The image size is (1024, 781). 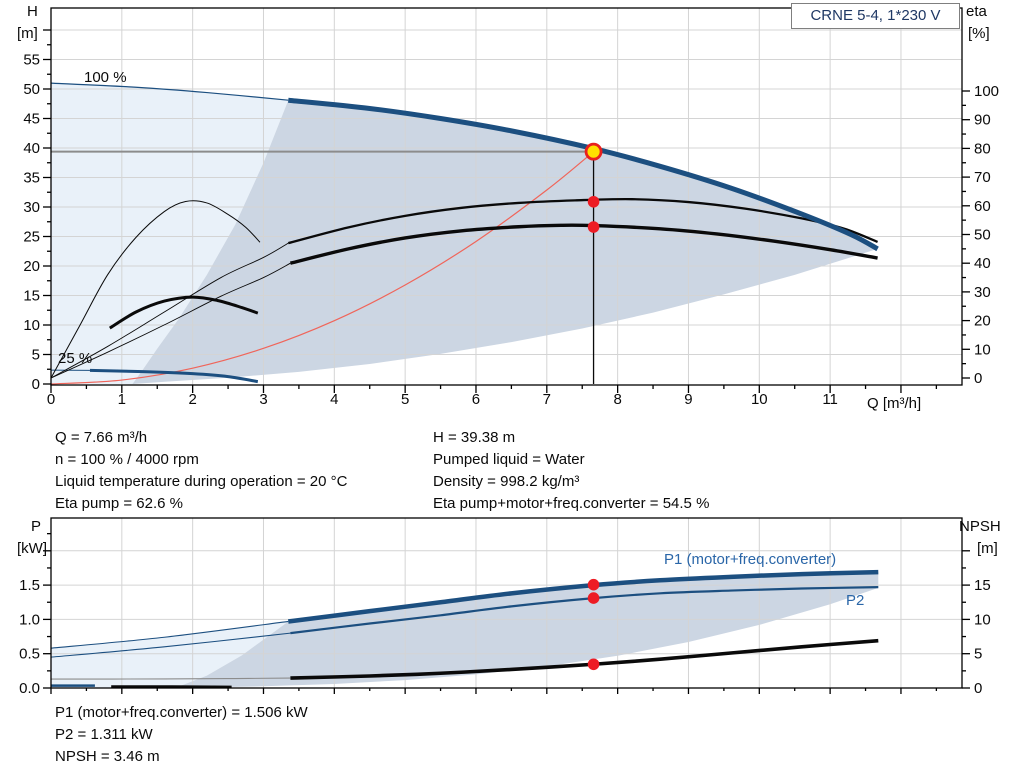 What do you see at coordinates (547, 399) in the screenshot?
I see `tick-label: 7` at bounding box center [547, 399].